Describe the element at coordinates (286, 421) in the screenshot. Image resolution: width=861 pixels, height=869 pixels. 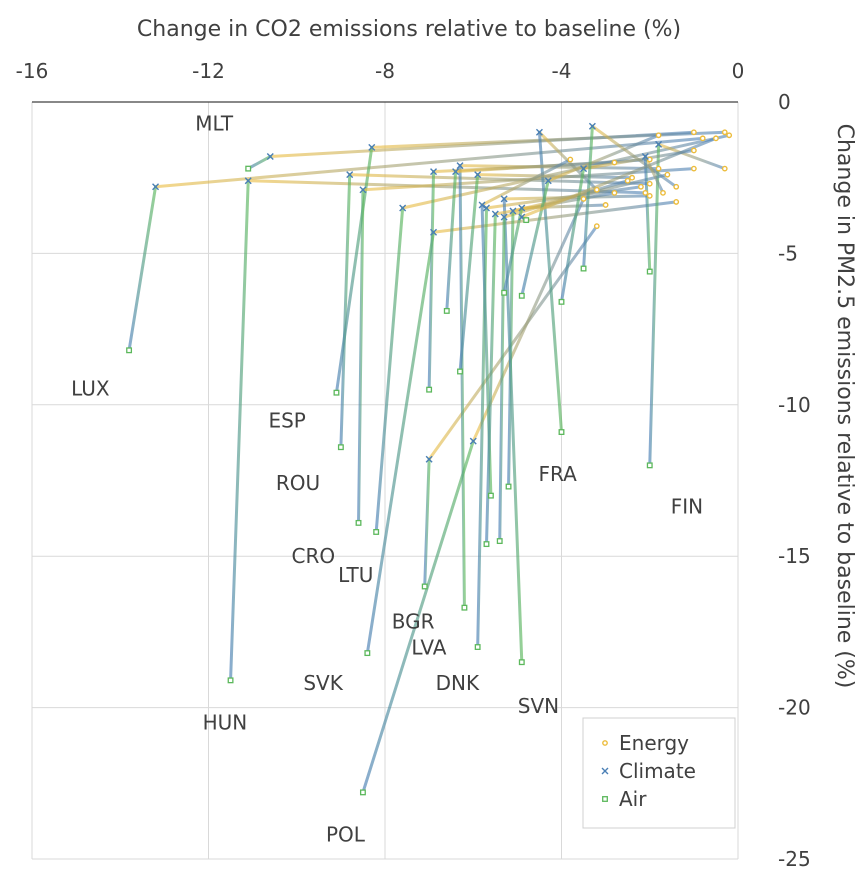
I see `country-label: ESP` at that location.